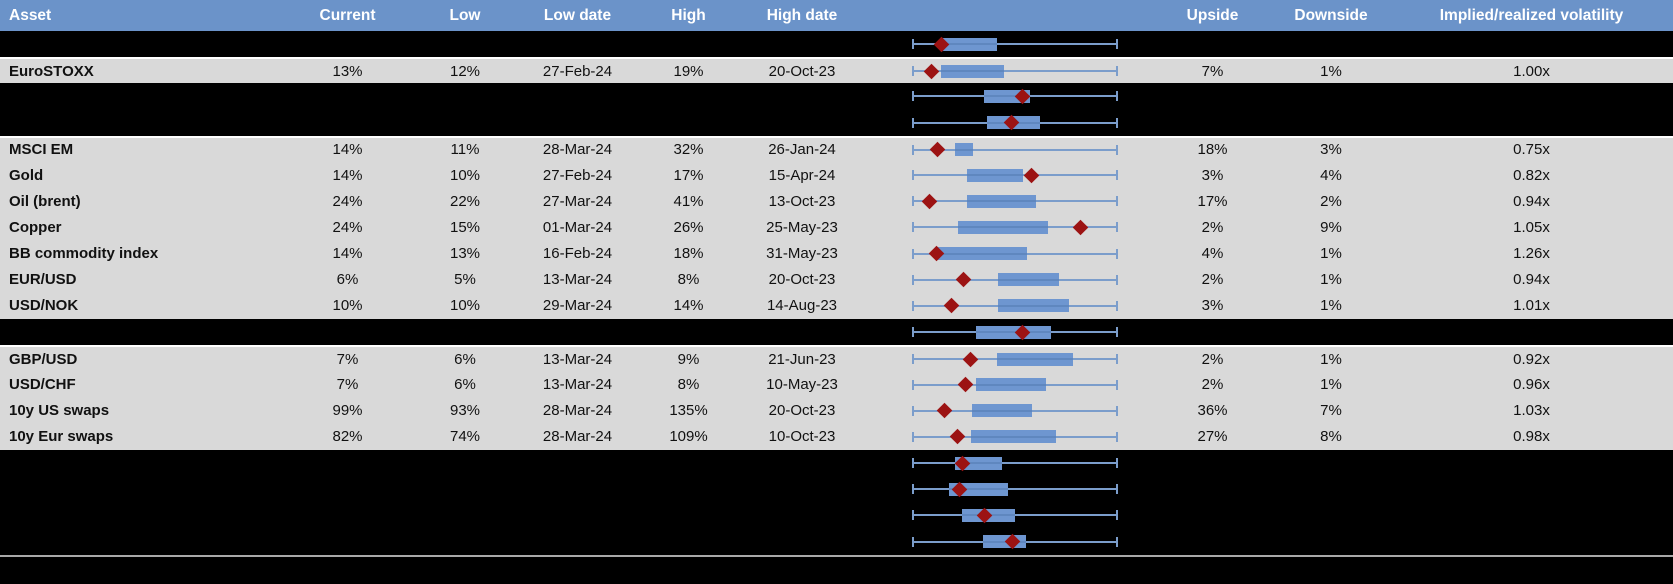 The width and height of the screenshot is (1673, 584). I want to click on cell-high-date: 10-Oct-23, so click(802, 437).